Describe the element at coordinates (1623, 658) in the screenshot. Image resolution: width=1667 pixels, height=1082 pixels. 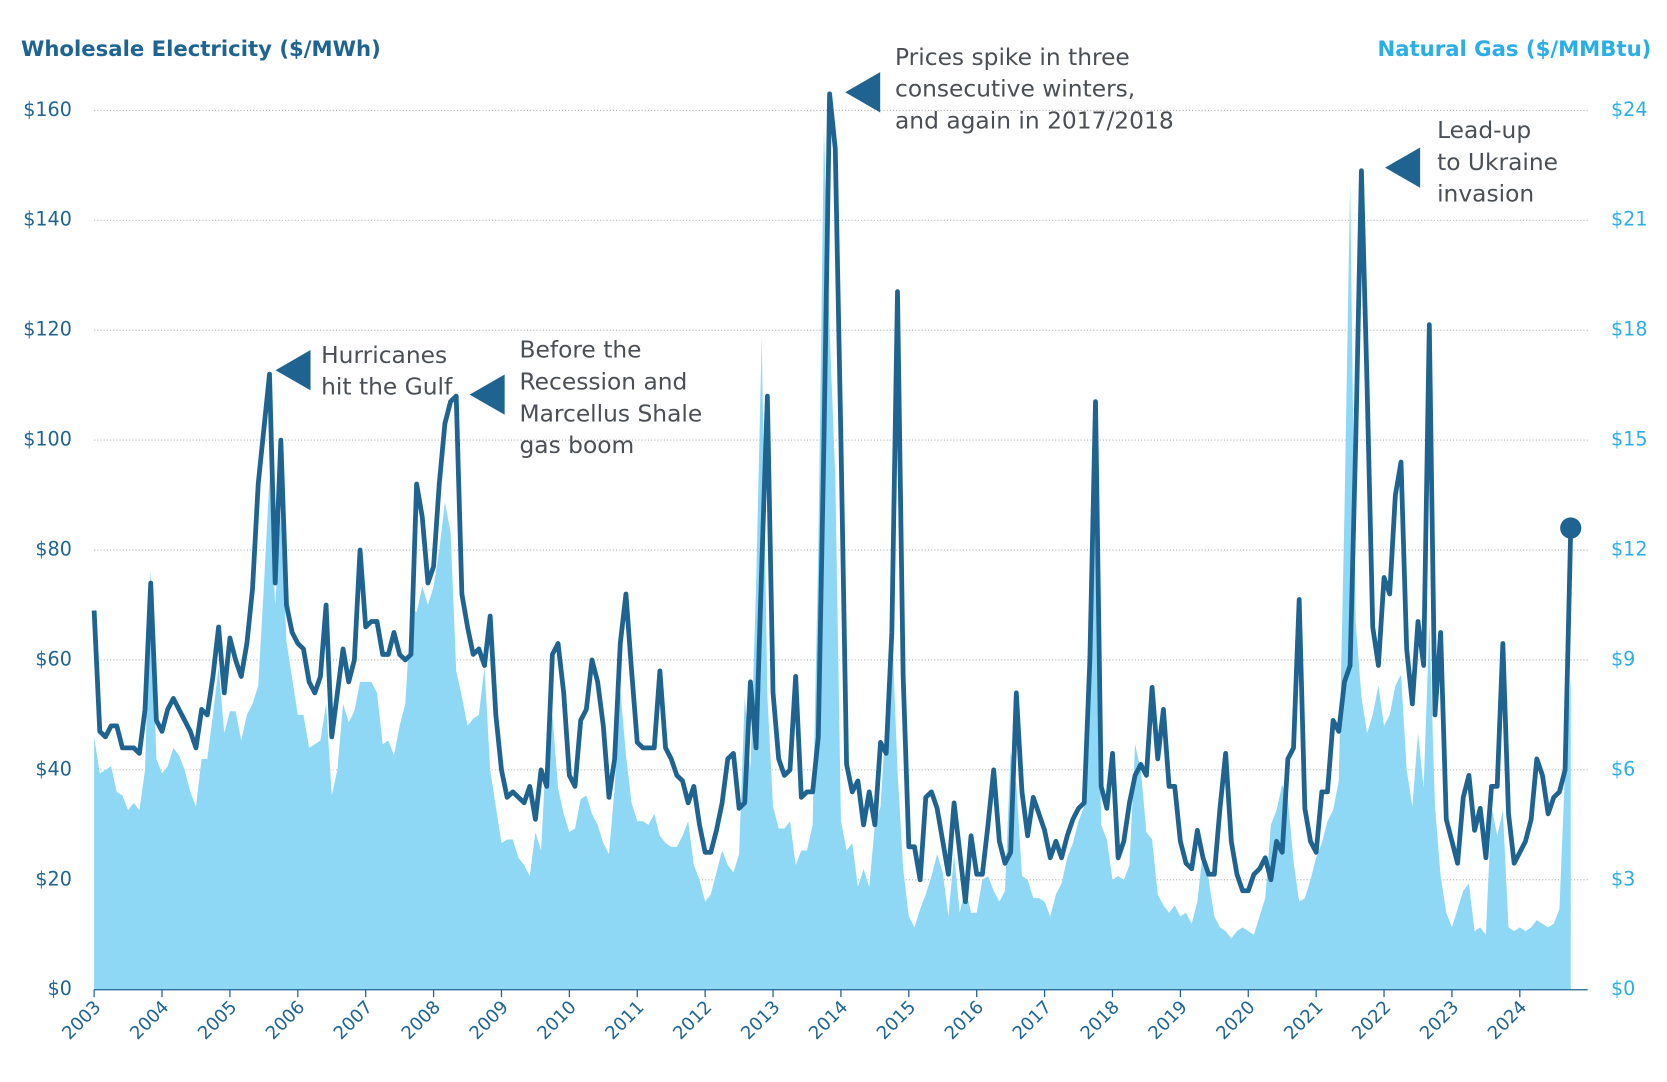
I see `y2-tick-label: $9` at that location.